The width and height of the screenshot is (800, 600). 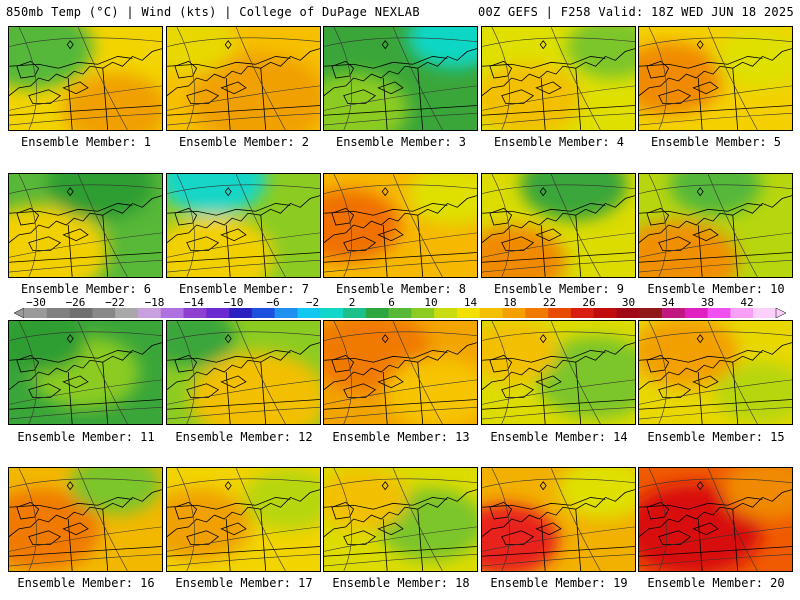 What do you see at coordinates (780, 313) in the screenshot?
I see `colorbar-max-arrow` at bounding box center [780, 313].